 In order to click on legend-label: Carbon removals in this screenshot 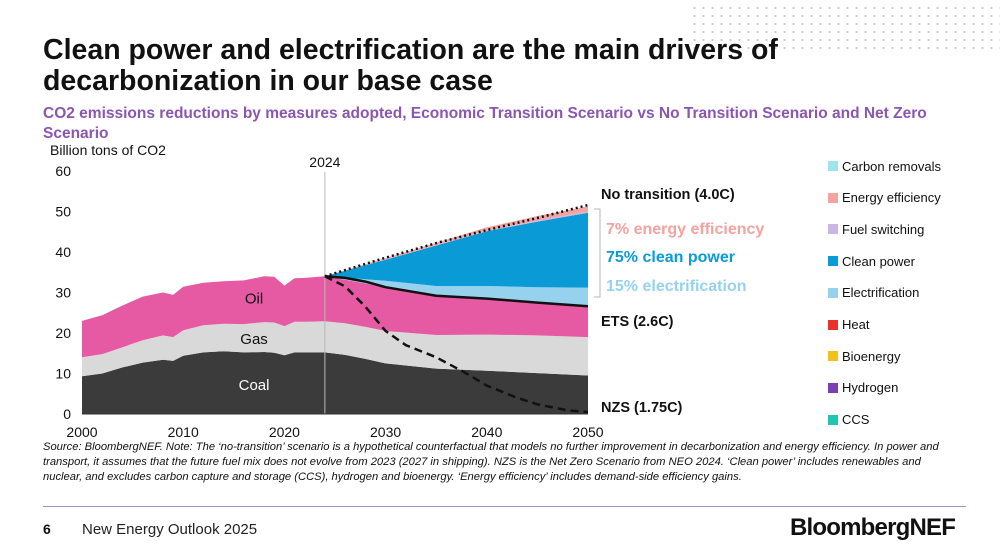, I will do `click(891, 166)`.